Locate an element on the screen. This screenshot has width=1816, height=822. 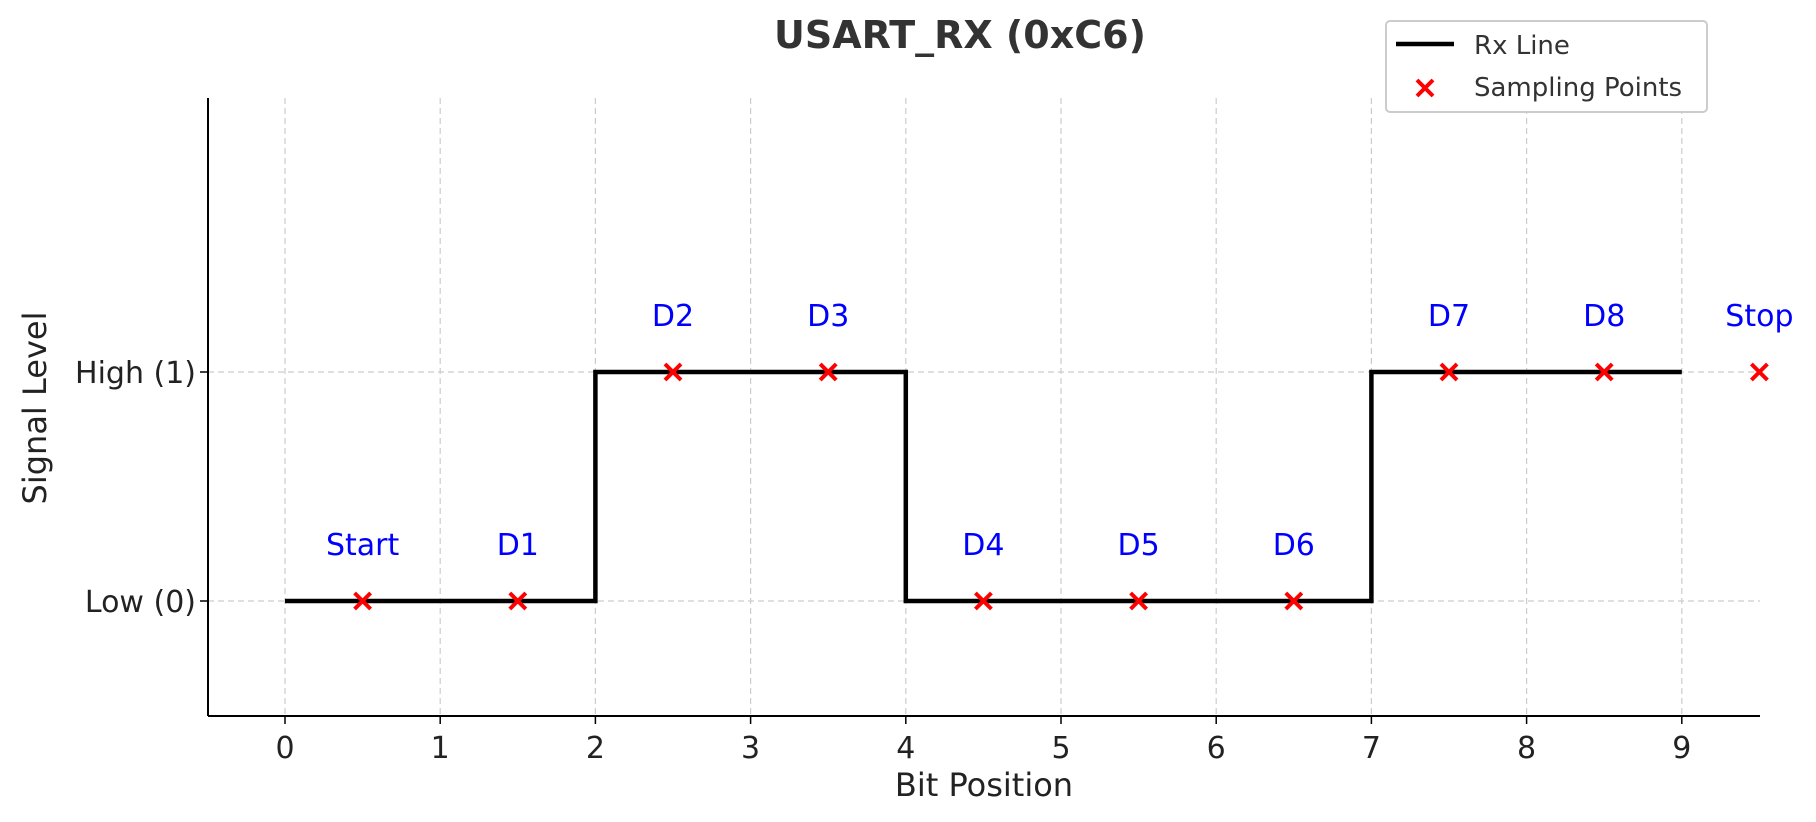
x-tick-label: 4 is located at coordinates (905, 748).